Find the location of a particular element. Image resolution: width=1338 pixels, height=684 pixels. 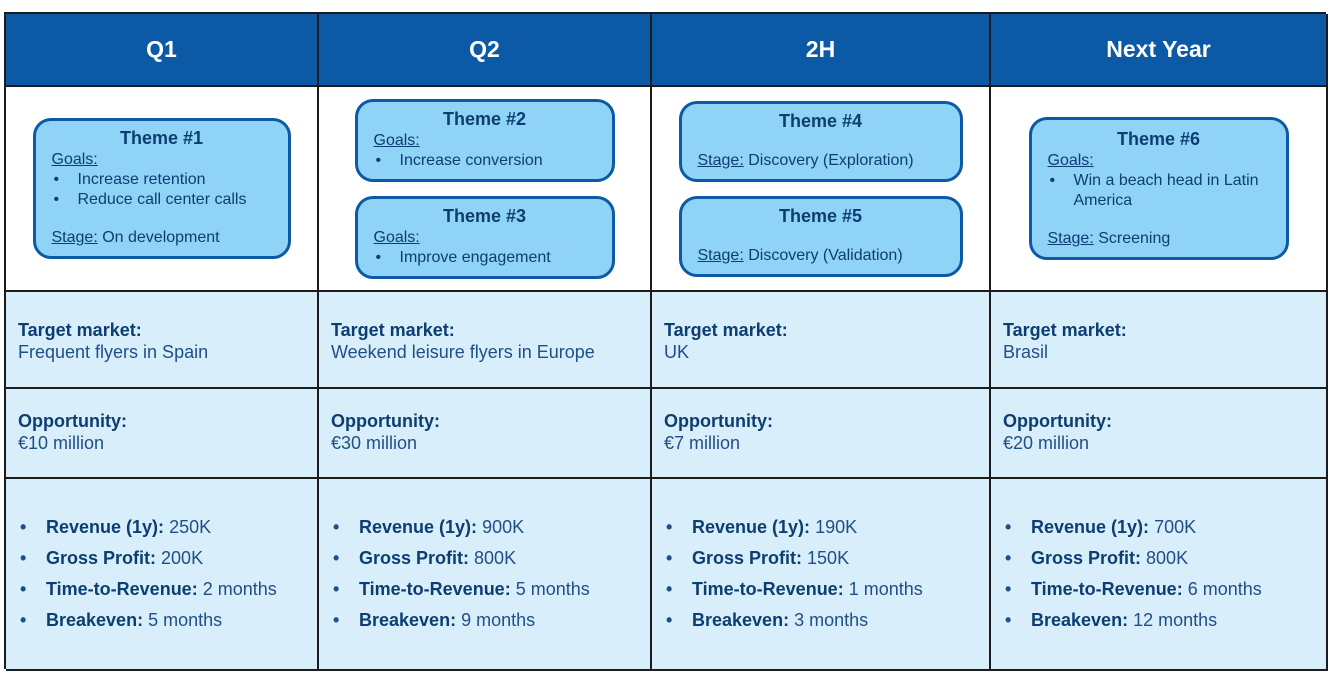

goal-item: Improve engagement is located at coordinates (485, 258).